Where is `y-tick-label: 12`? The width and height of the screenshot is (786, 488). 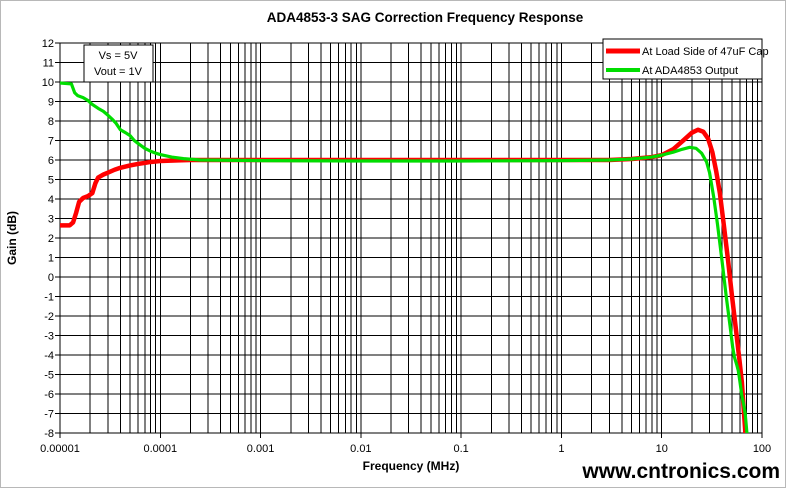 y-tick-label: 12 is located at coordinates (48, 44).